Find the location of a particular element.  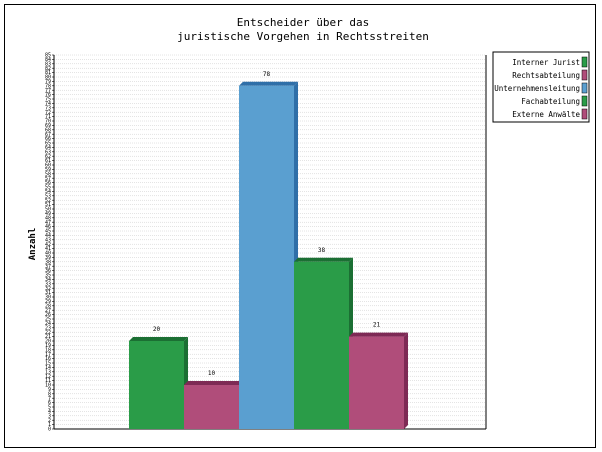

y-tick-label: 72 is located at coordinates (48, 113).